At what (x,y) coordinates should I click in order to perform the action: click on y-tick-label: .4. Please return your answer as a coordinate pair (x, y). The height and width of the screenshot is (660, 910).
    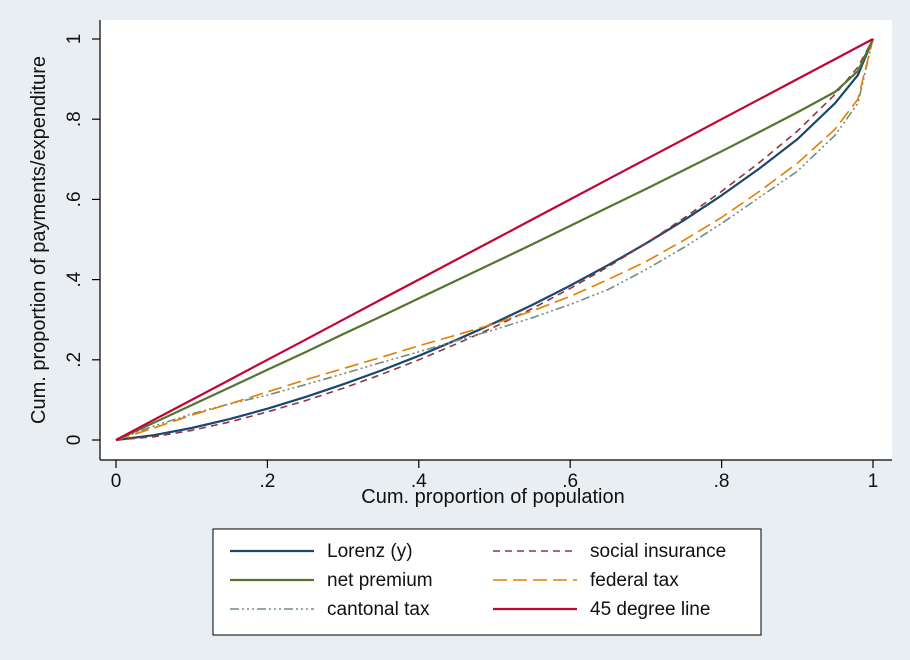
    Looking at the image, I should click on (74, 279).